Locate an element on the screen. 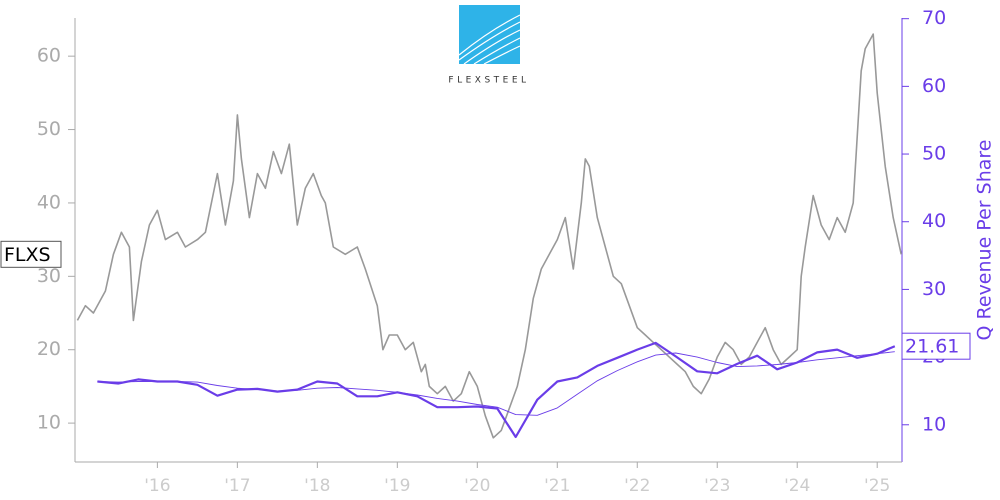  y-tick-label: 30 is located at coordinates (49, 276).